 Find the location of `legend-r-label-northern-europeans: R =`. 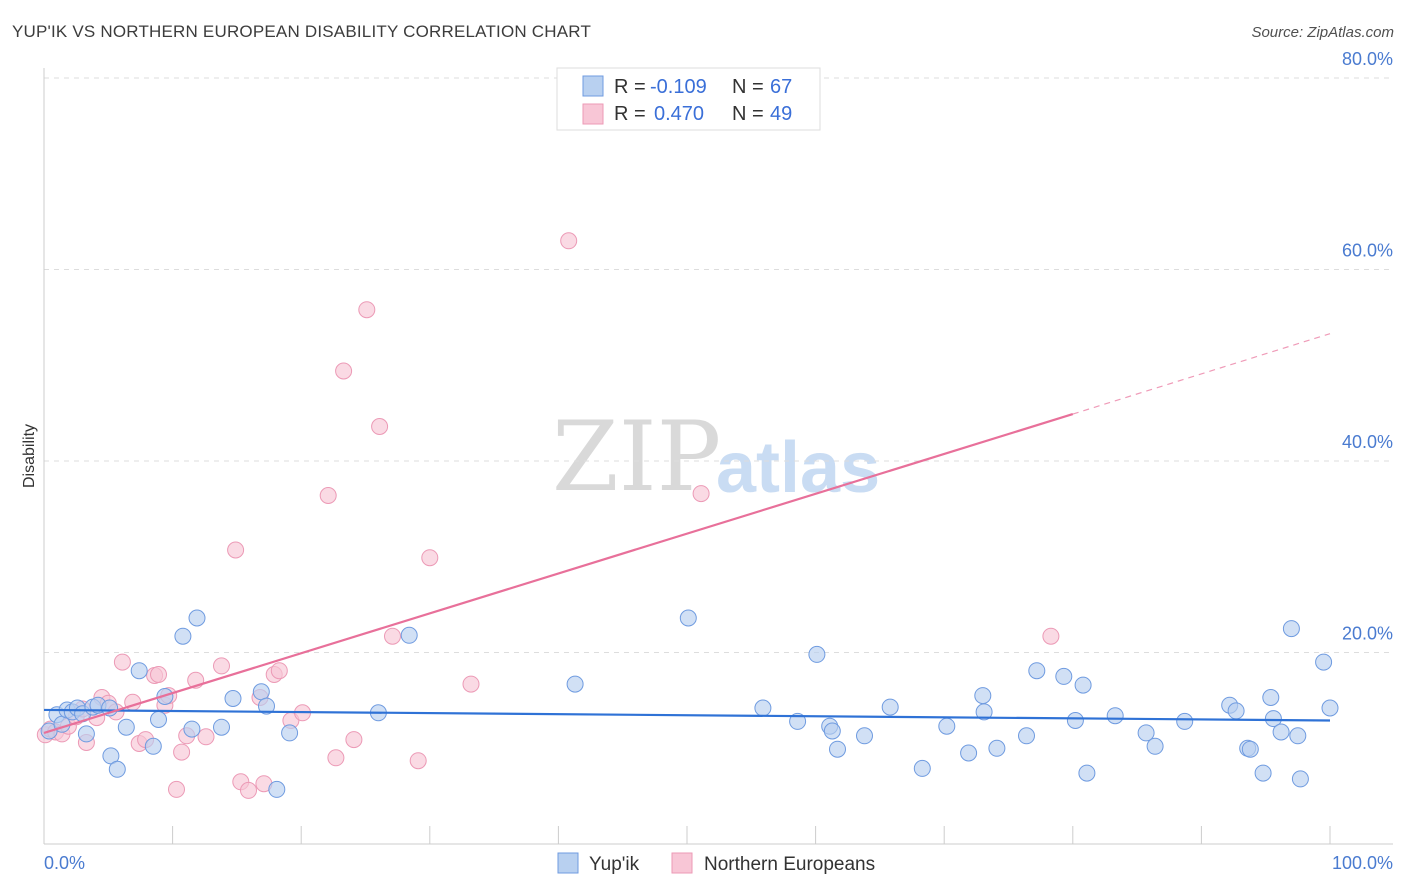

legend-r-label-northern-europeans: R = is located at coordinates (630, 114).